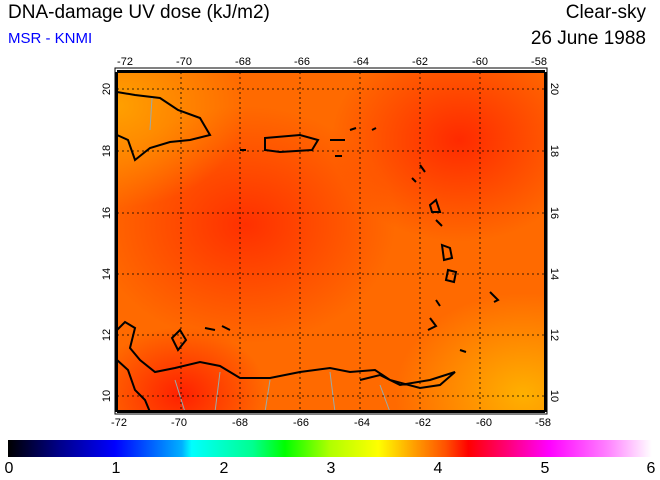 This screenshot has height=480, width=660. Describe the element at coordinates (331, 423) in the screenshot. I see `lon-ticks-bottom: -72 -70 -68 -66 -64 -62 -60 -58` at that location.